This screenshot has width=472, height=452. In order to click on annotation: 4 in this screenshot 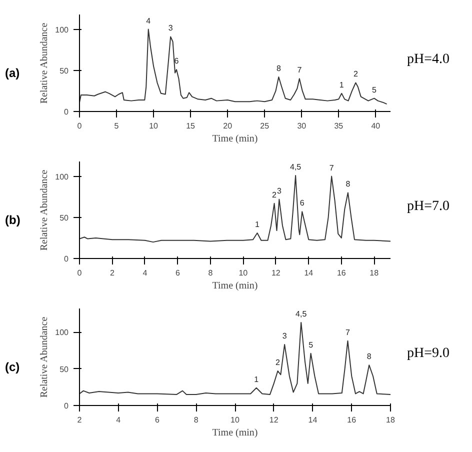, I will do `click(149, 21)`.